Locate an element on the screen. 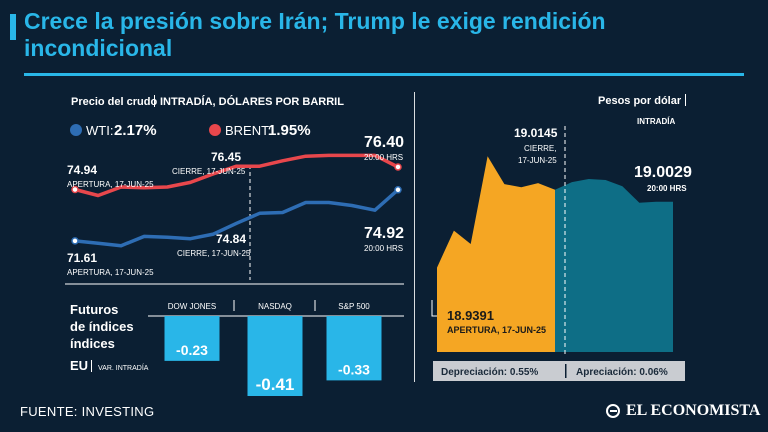 This screenshot has width=768, height=432. wti-open-note: APERTURA, 17-JUN-25 is located at coordinates (110, 272).